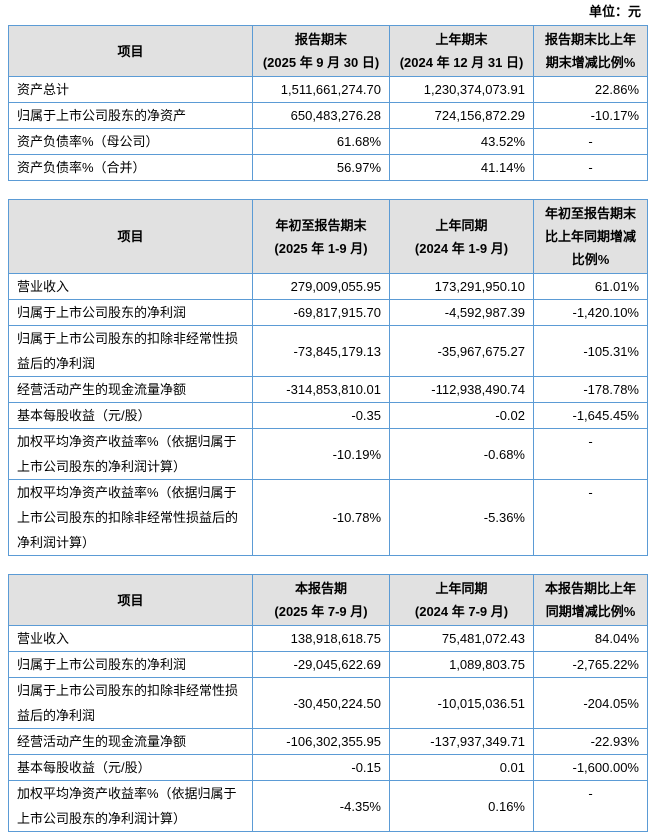  What do you see at coordinates (590, 600) in the screenshot?
I see `header-change-ratio: 本报告期比上年 同期增减比例%` at bounding box center [590, 600].